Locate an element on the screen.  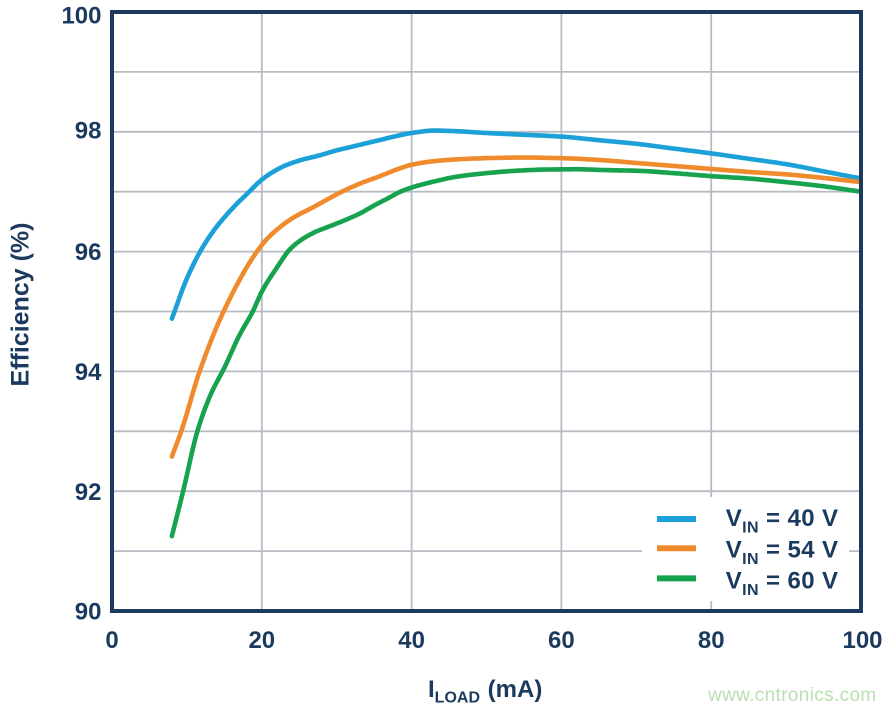
svg-text: 90 is located at coordinates (88, 612).